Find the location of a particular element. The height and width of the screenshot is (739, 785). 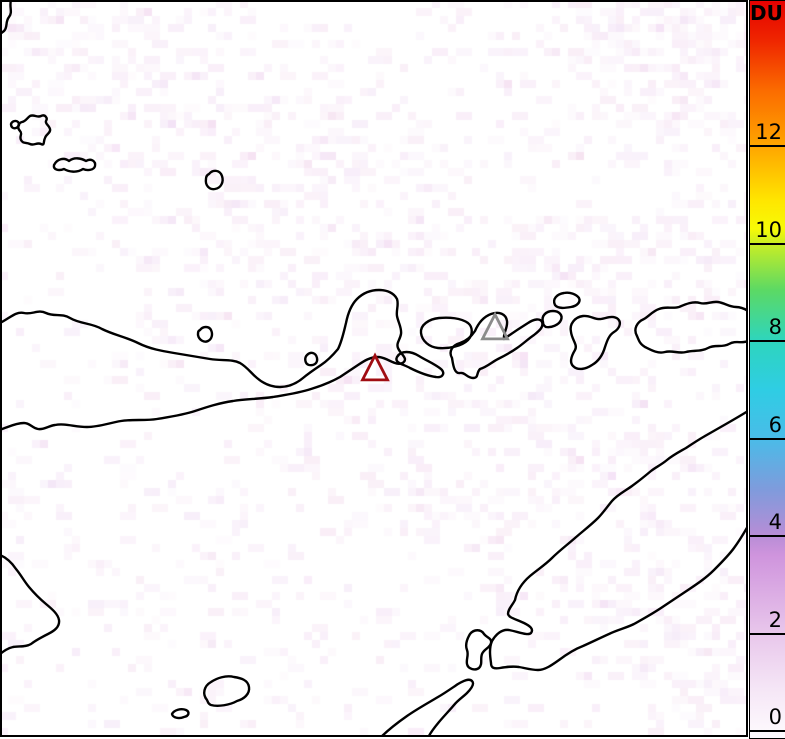

island-adonara is located at coordinates (446, 333).